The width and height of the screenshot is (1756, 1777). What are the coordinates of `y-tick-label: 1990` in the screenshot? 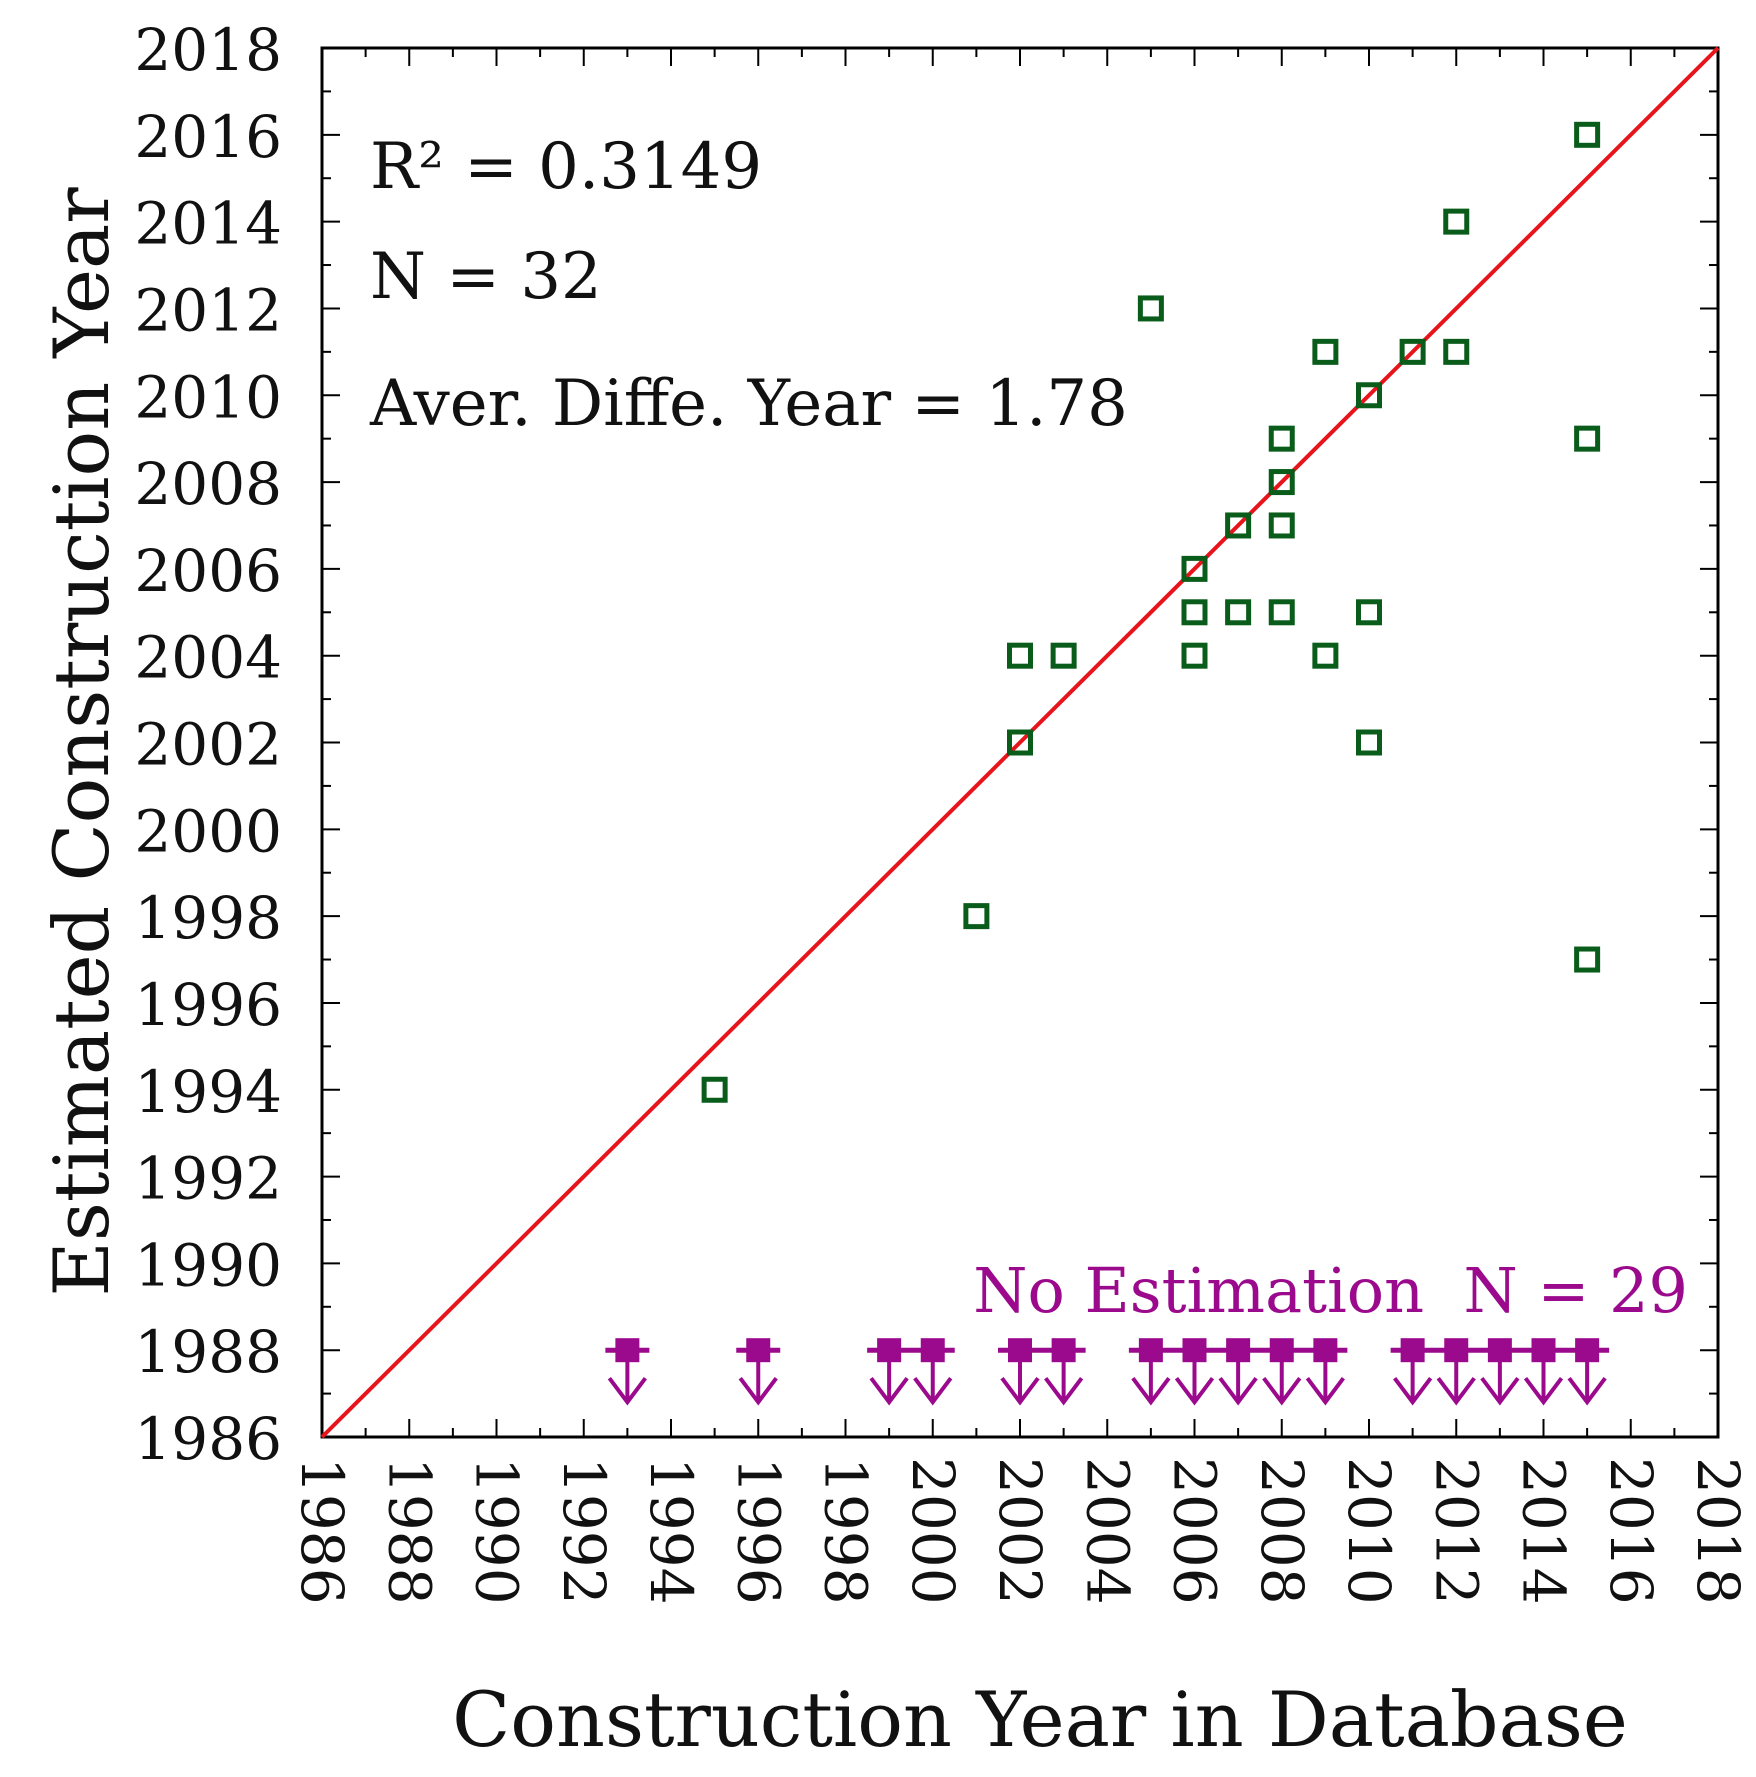 It's located at (208, 1265).